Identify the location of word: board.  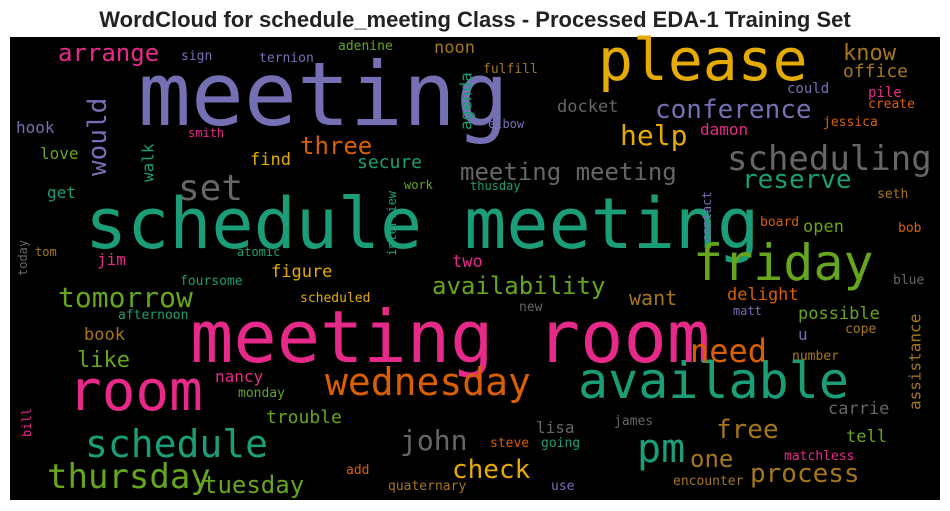
(779, 222).